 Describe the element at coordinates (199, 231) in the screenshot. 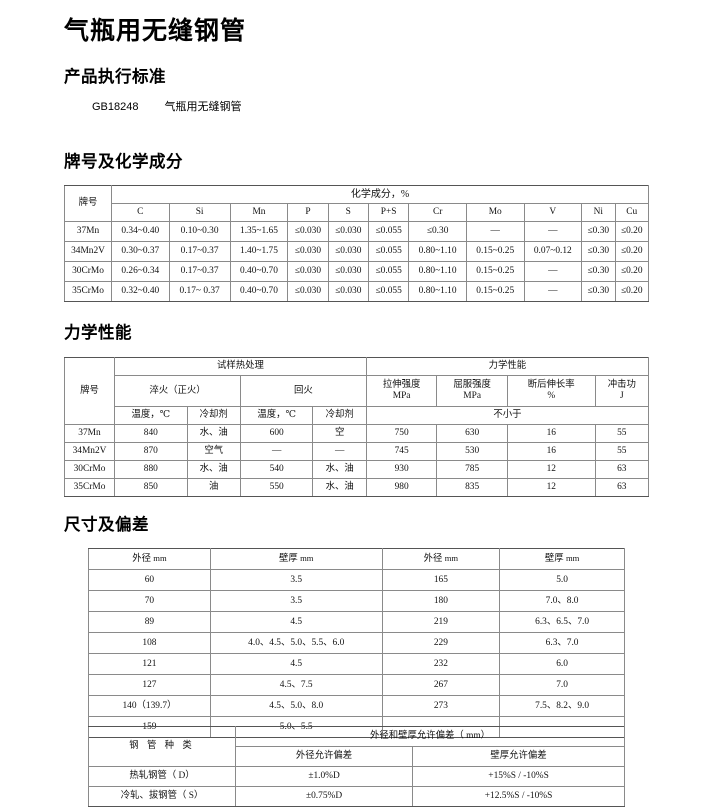

I see `chem-cell: 0.10~0.30` at that location.